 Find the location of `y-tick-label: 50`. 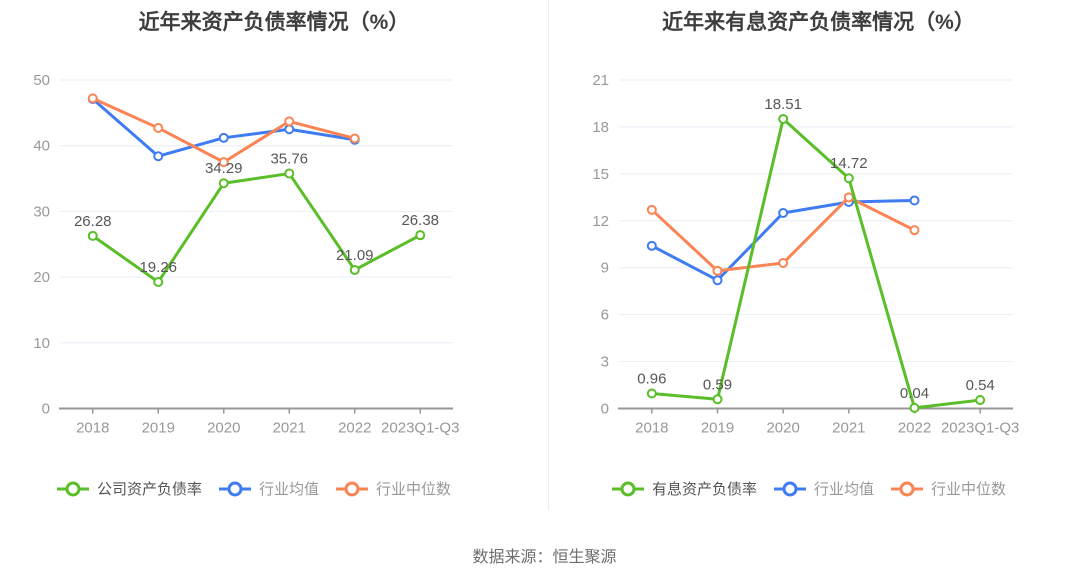

y-tick-label: 50 is located at coordinates (41, 80).